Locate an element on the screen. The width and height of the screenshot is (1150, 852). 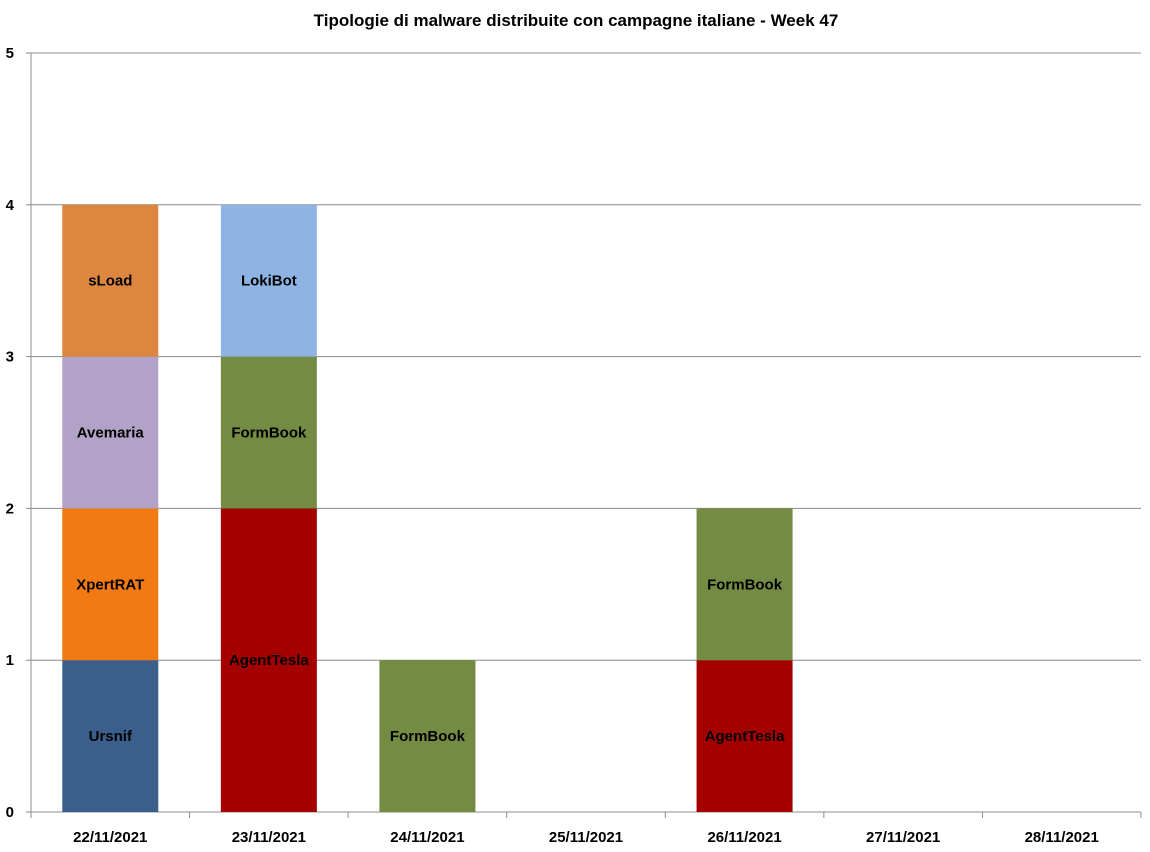
data-label: sLoad is located at coordinates (110, 281).